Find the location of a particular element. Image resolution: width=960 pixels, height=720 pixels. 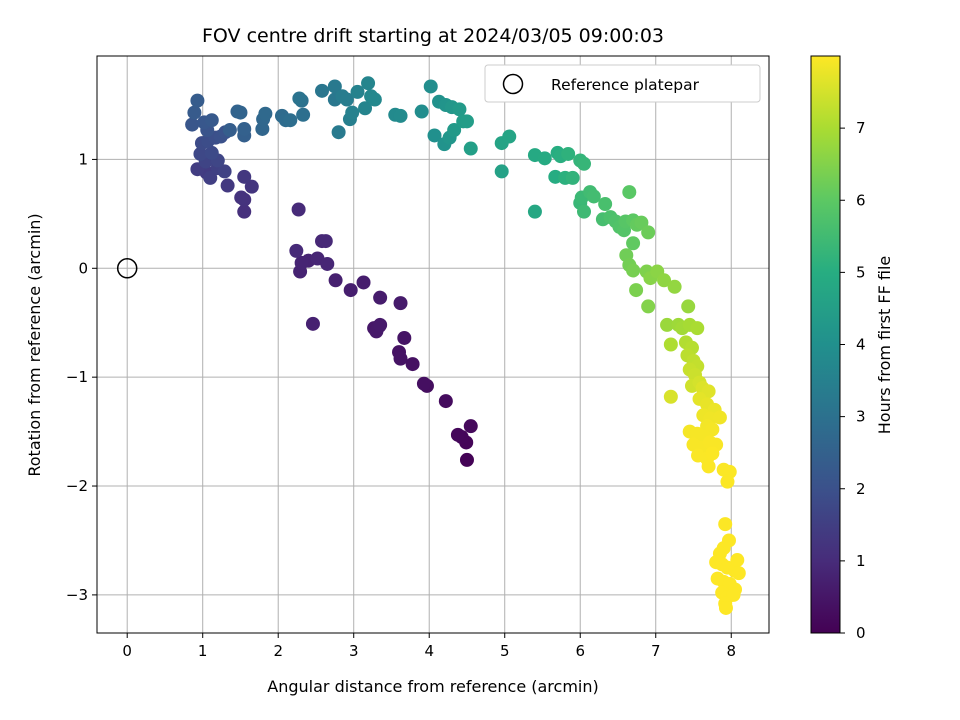

reference-point-marker is located at coordinates (127, 268).